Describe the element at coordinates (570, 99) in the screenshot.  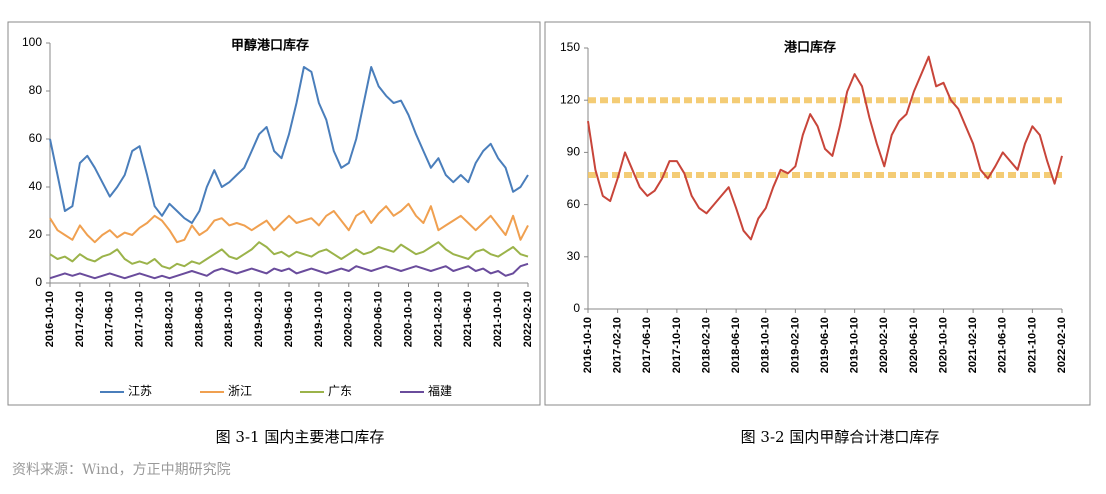
I see `y-tick-label: 120` at that location.